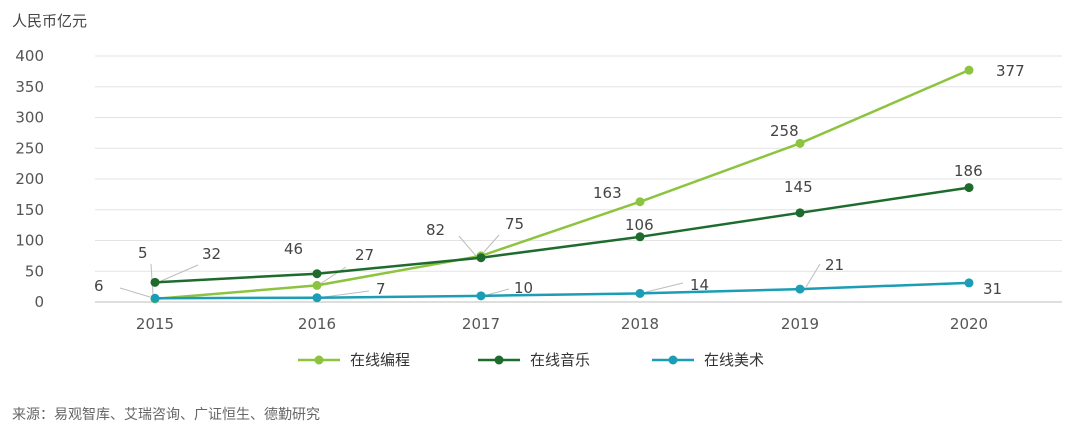 The image size is (1080, 432). Describe the element at coordinates (968, 171) in the screenshot. I see `data-label: 186` at that location.